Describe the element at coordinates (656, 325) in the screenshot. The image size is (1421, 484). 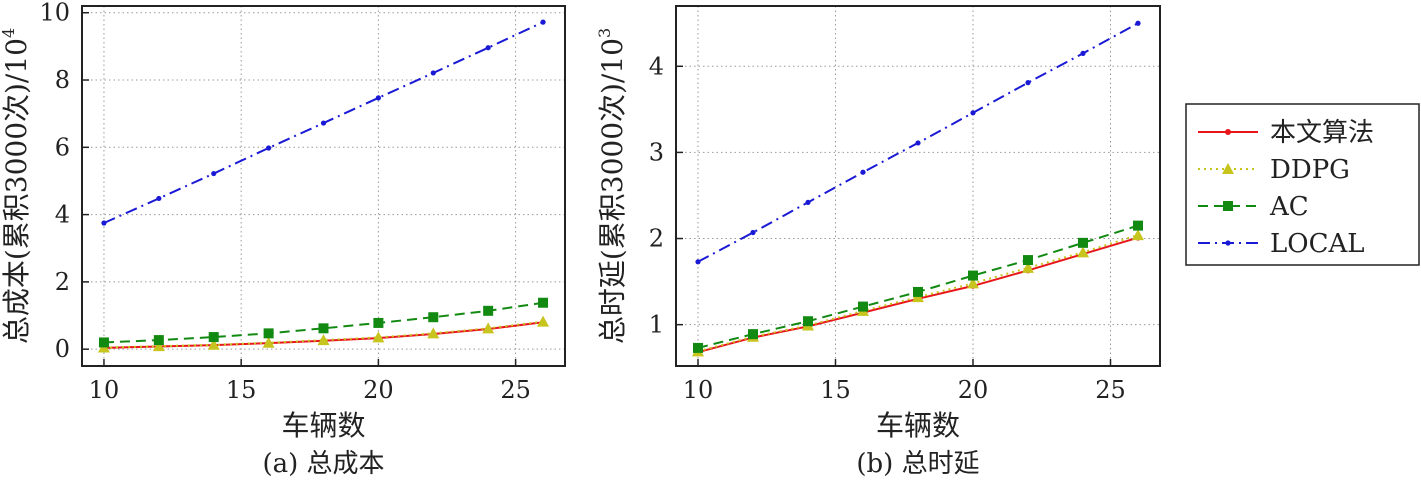
I see `y-tick-label: 1` at that location.